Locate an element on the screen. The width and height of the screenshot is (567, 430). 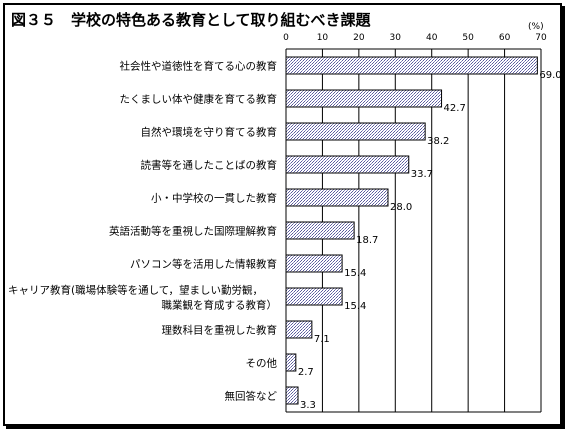
x-tick-label: 0 is located at coordinates (286, 38).